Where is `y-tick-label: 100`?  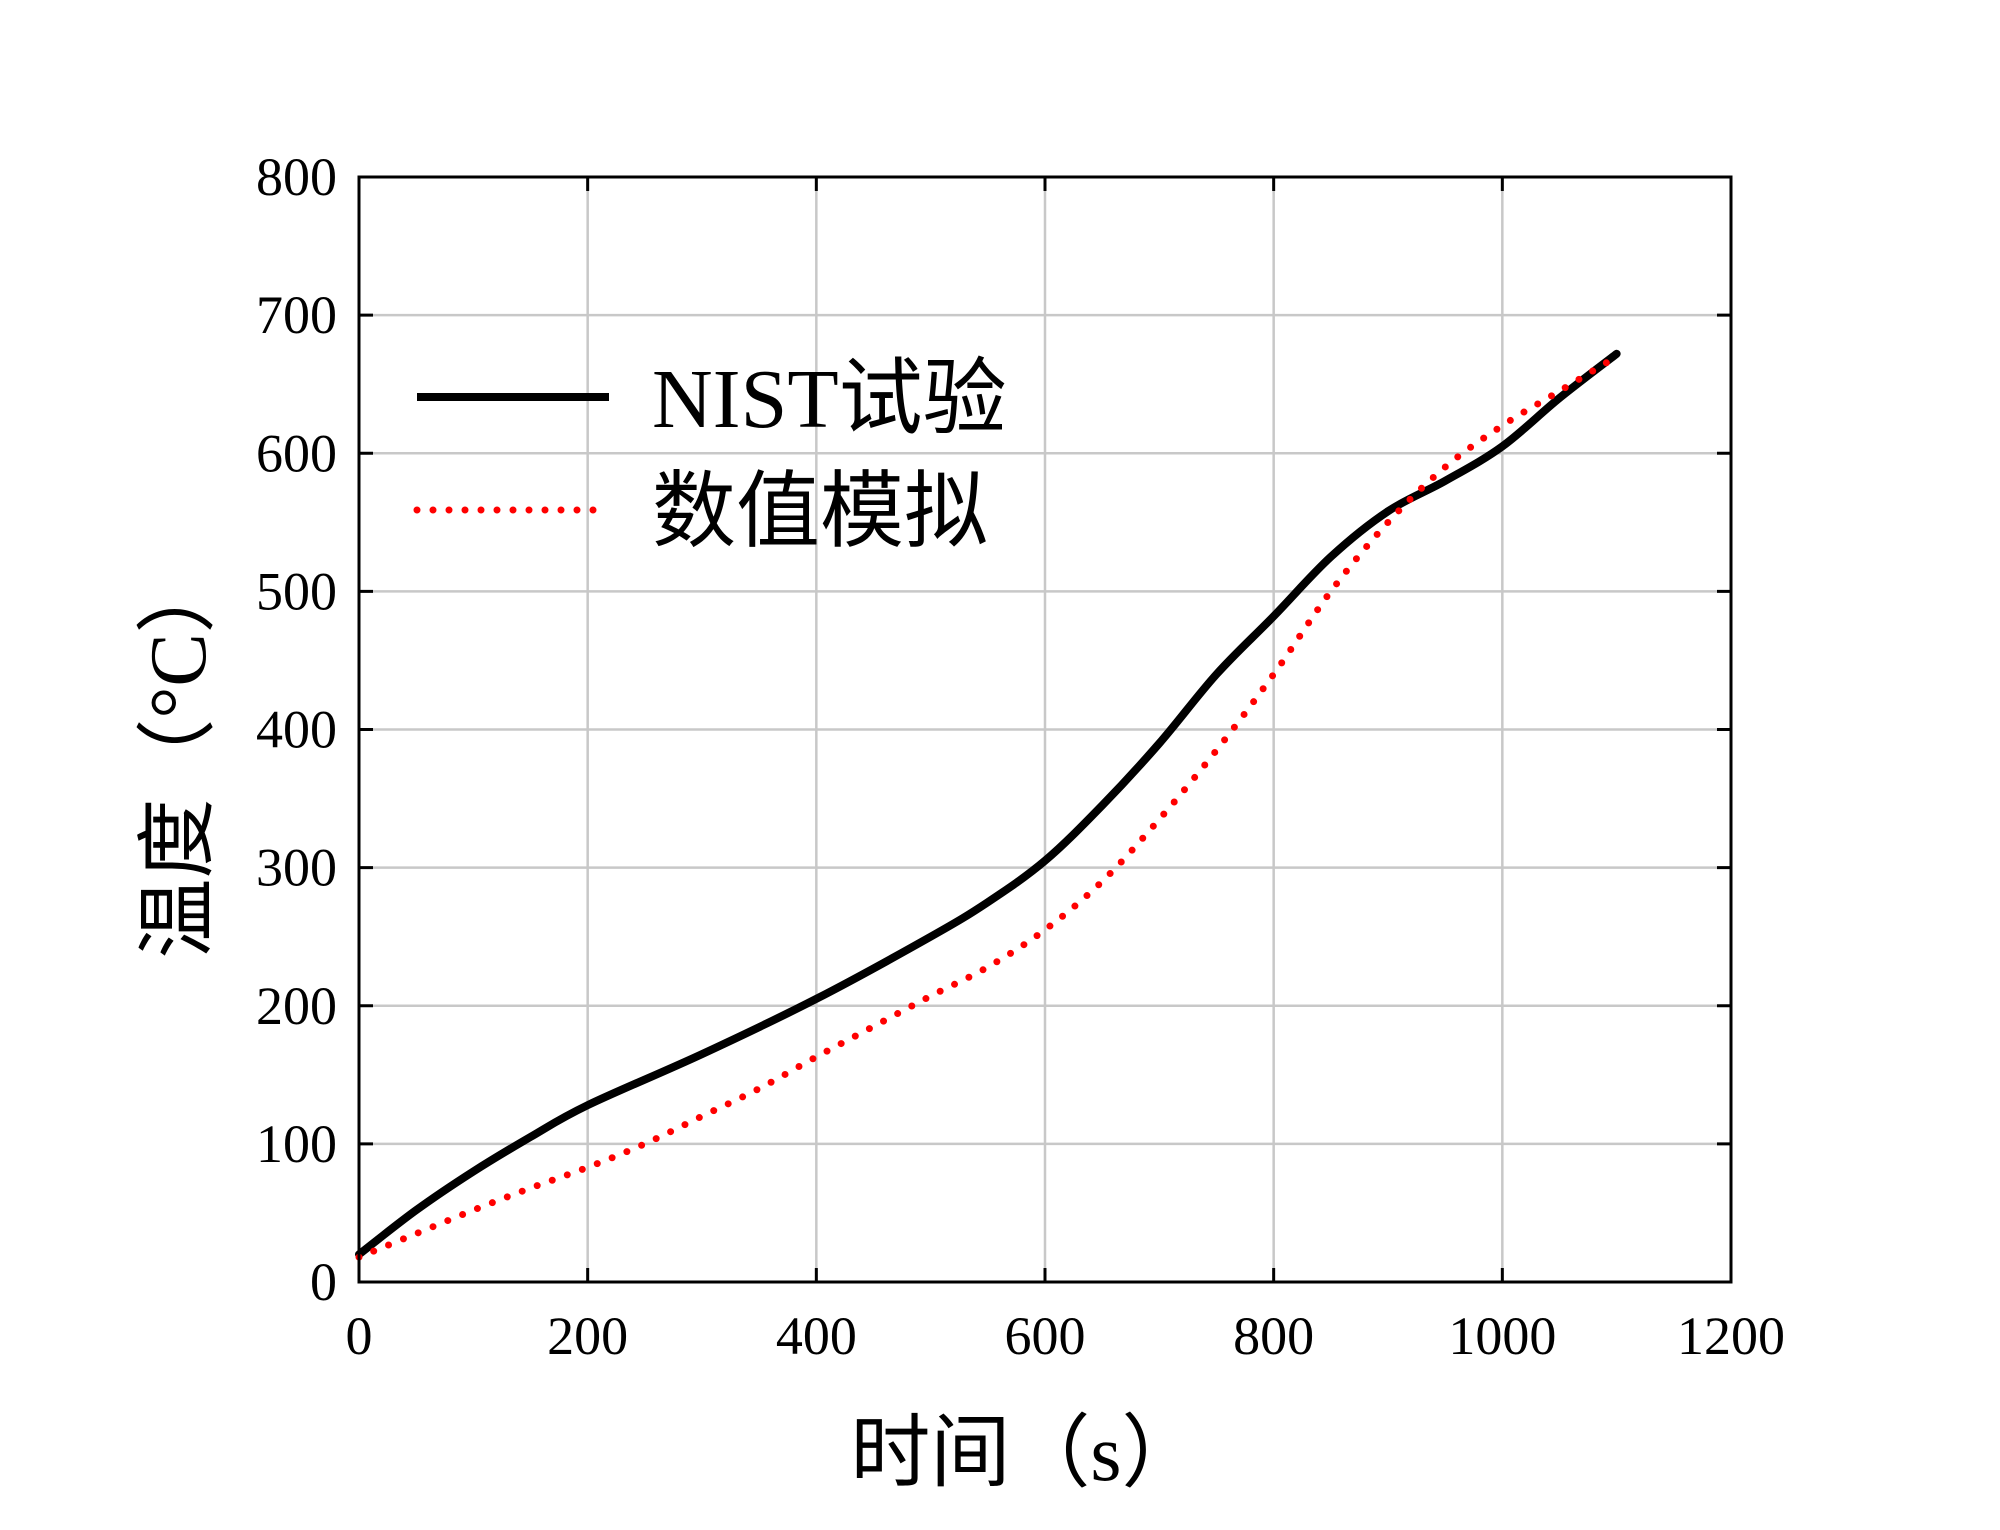
y-tick-label: 100 is located at coordinates (296, 1144).